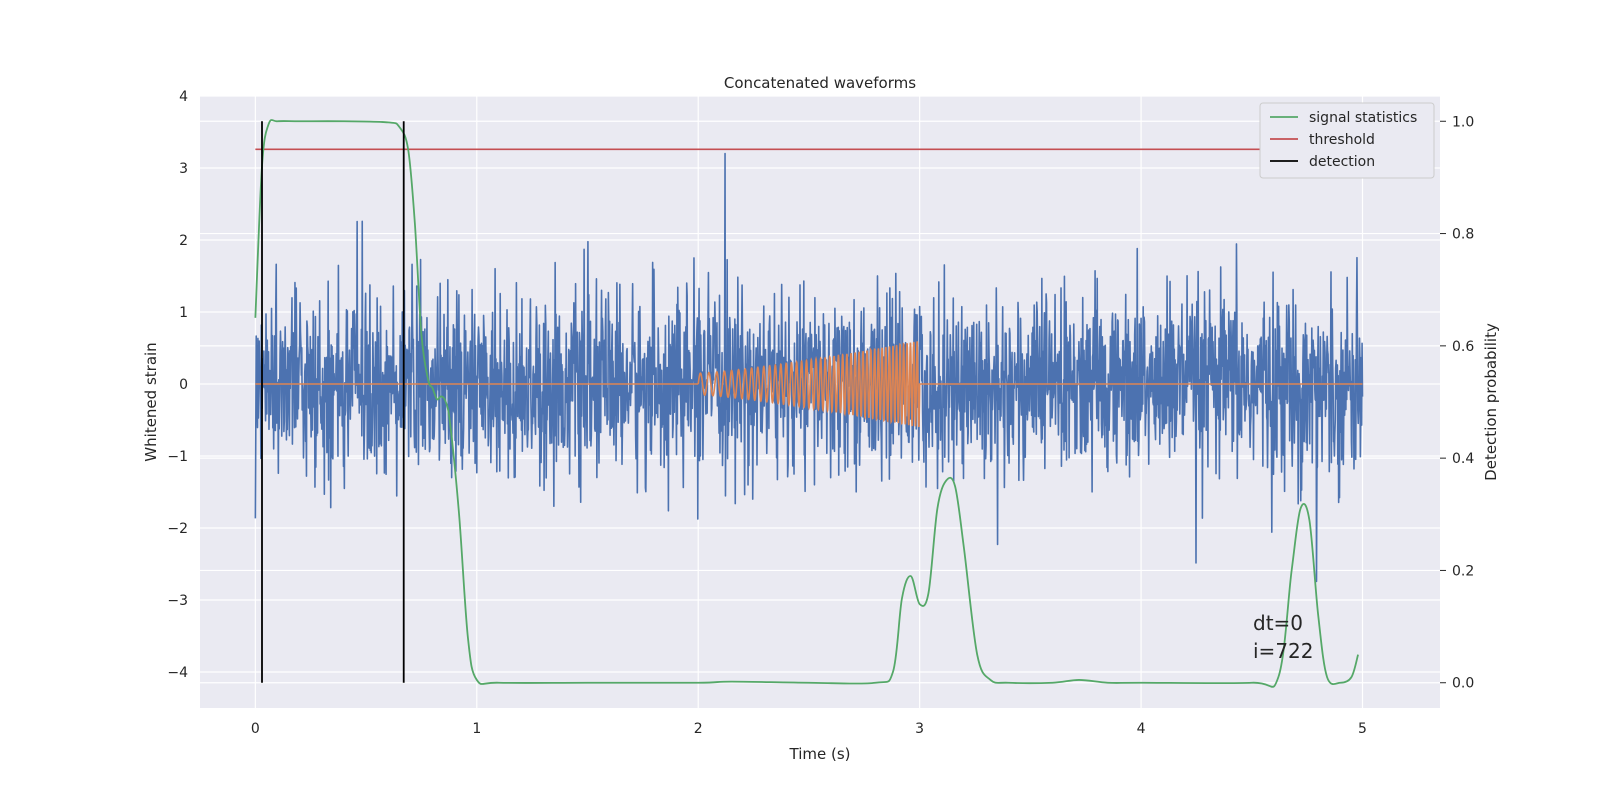 Image resolution: width=1600 pixels, height=800 pixels. Describe the element at coordinates (183, 385) in the screenshot. I see `y-tick-label: 0` at that location.